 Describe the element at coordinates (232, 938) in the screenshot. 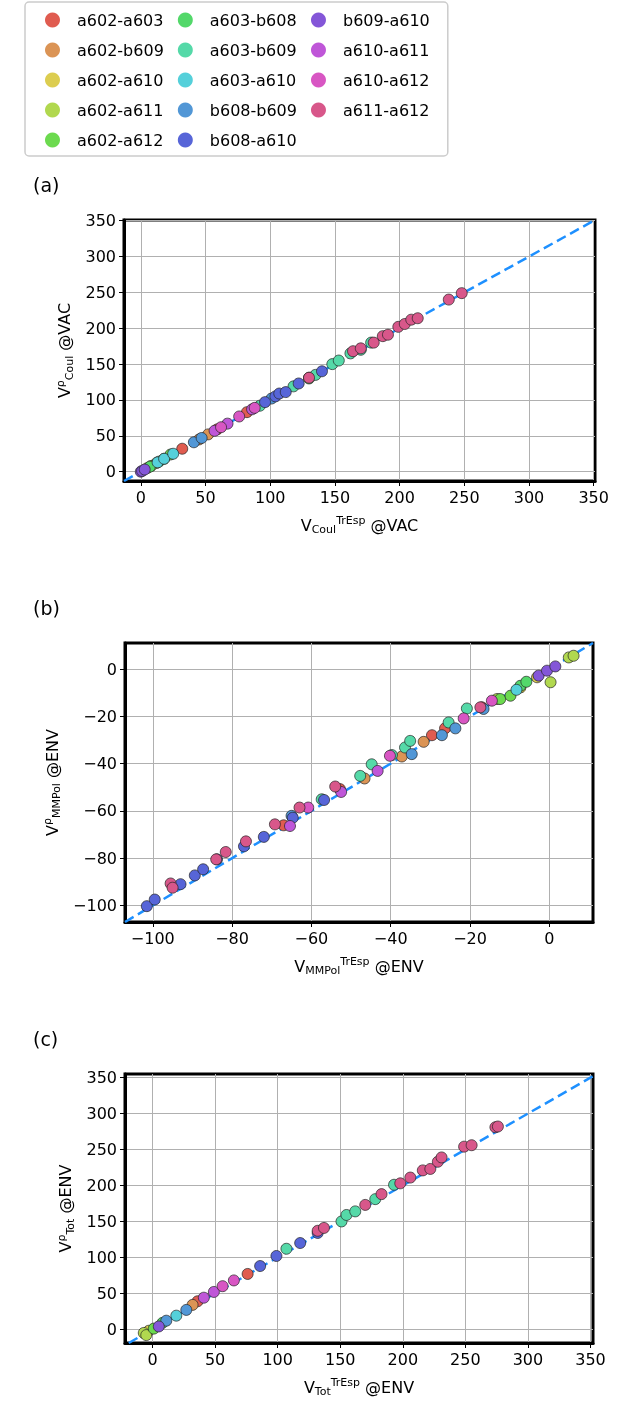

I see `x-tick-label: −80` at that location.